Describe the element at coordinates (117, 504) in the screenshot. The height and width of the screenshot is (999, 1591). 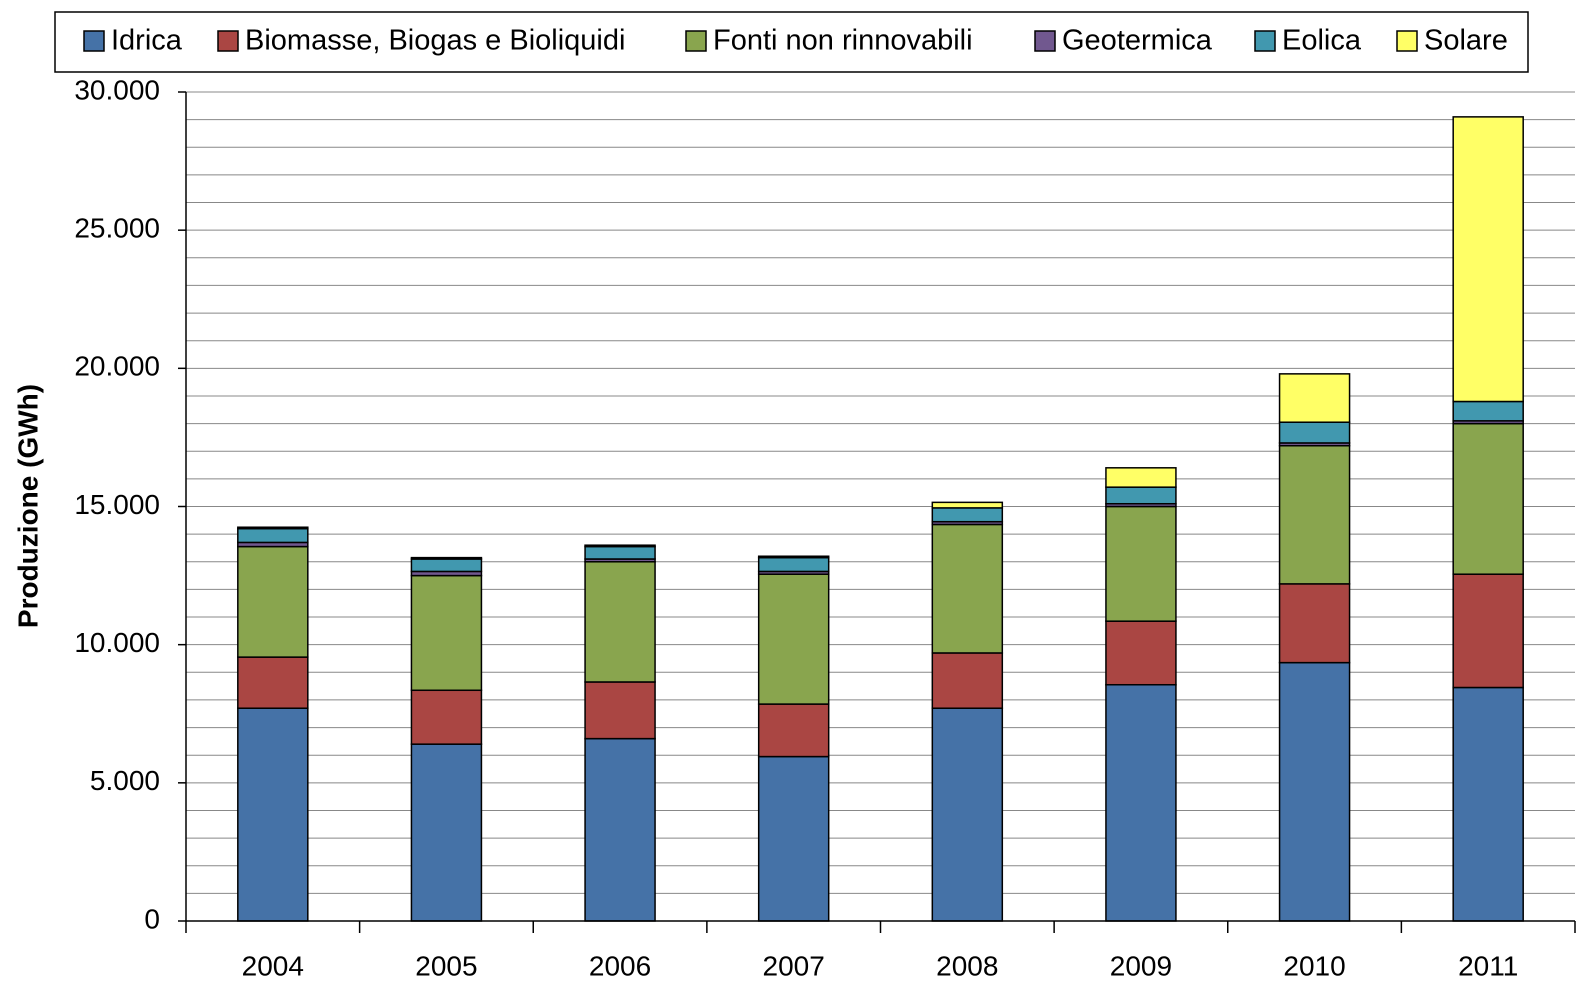
I see `y-tick-label: 15.000` at that location.